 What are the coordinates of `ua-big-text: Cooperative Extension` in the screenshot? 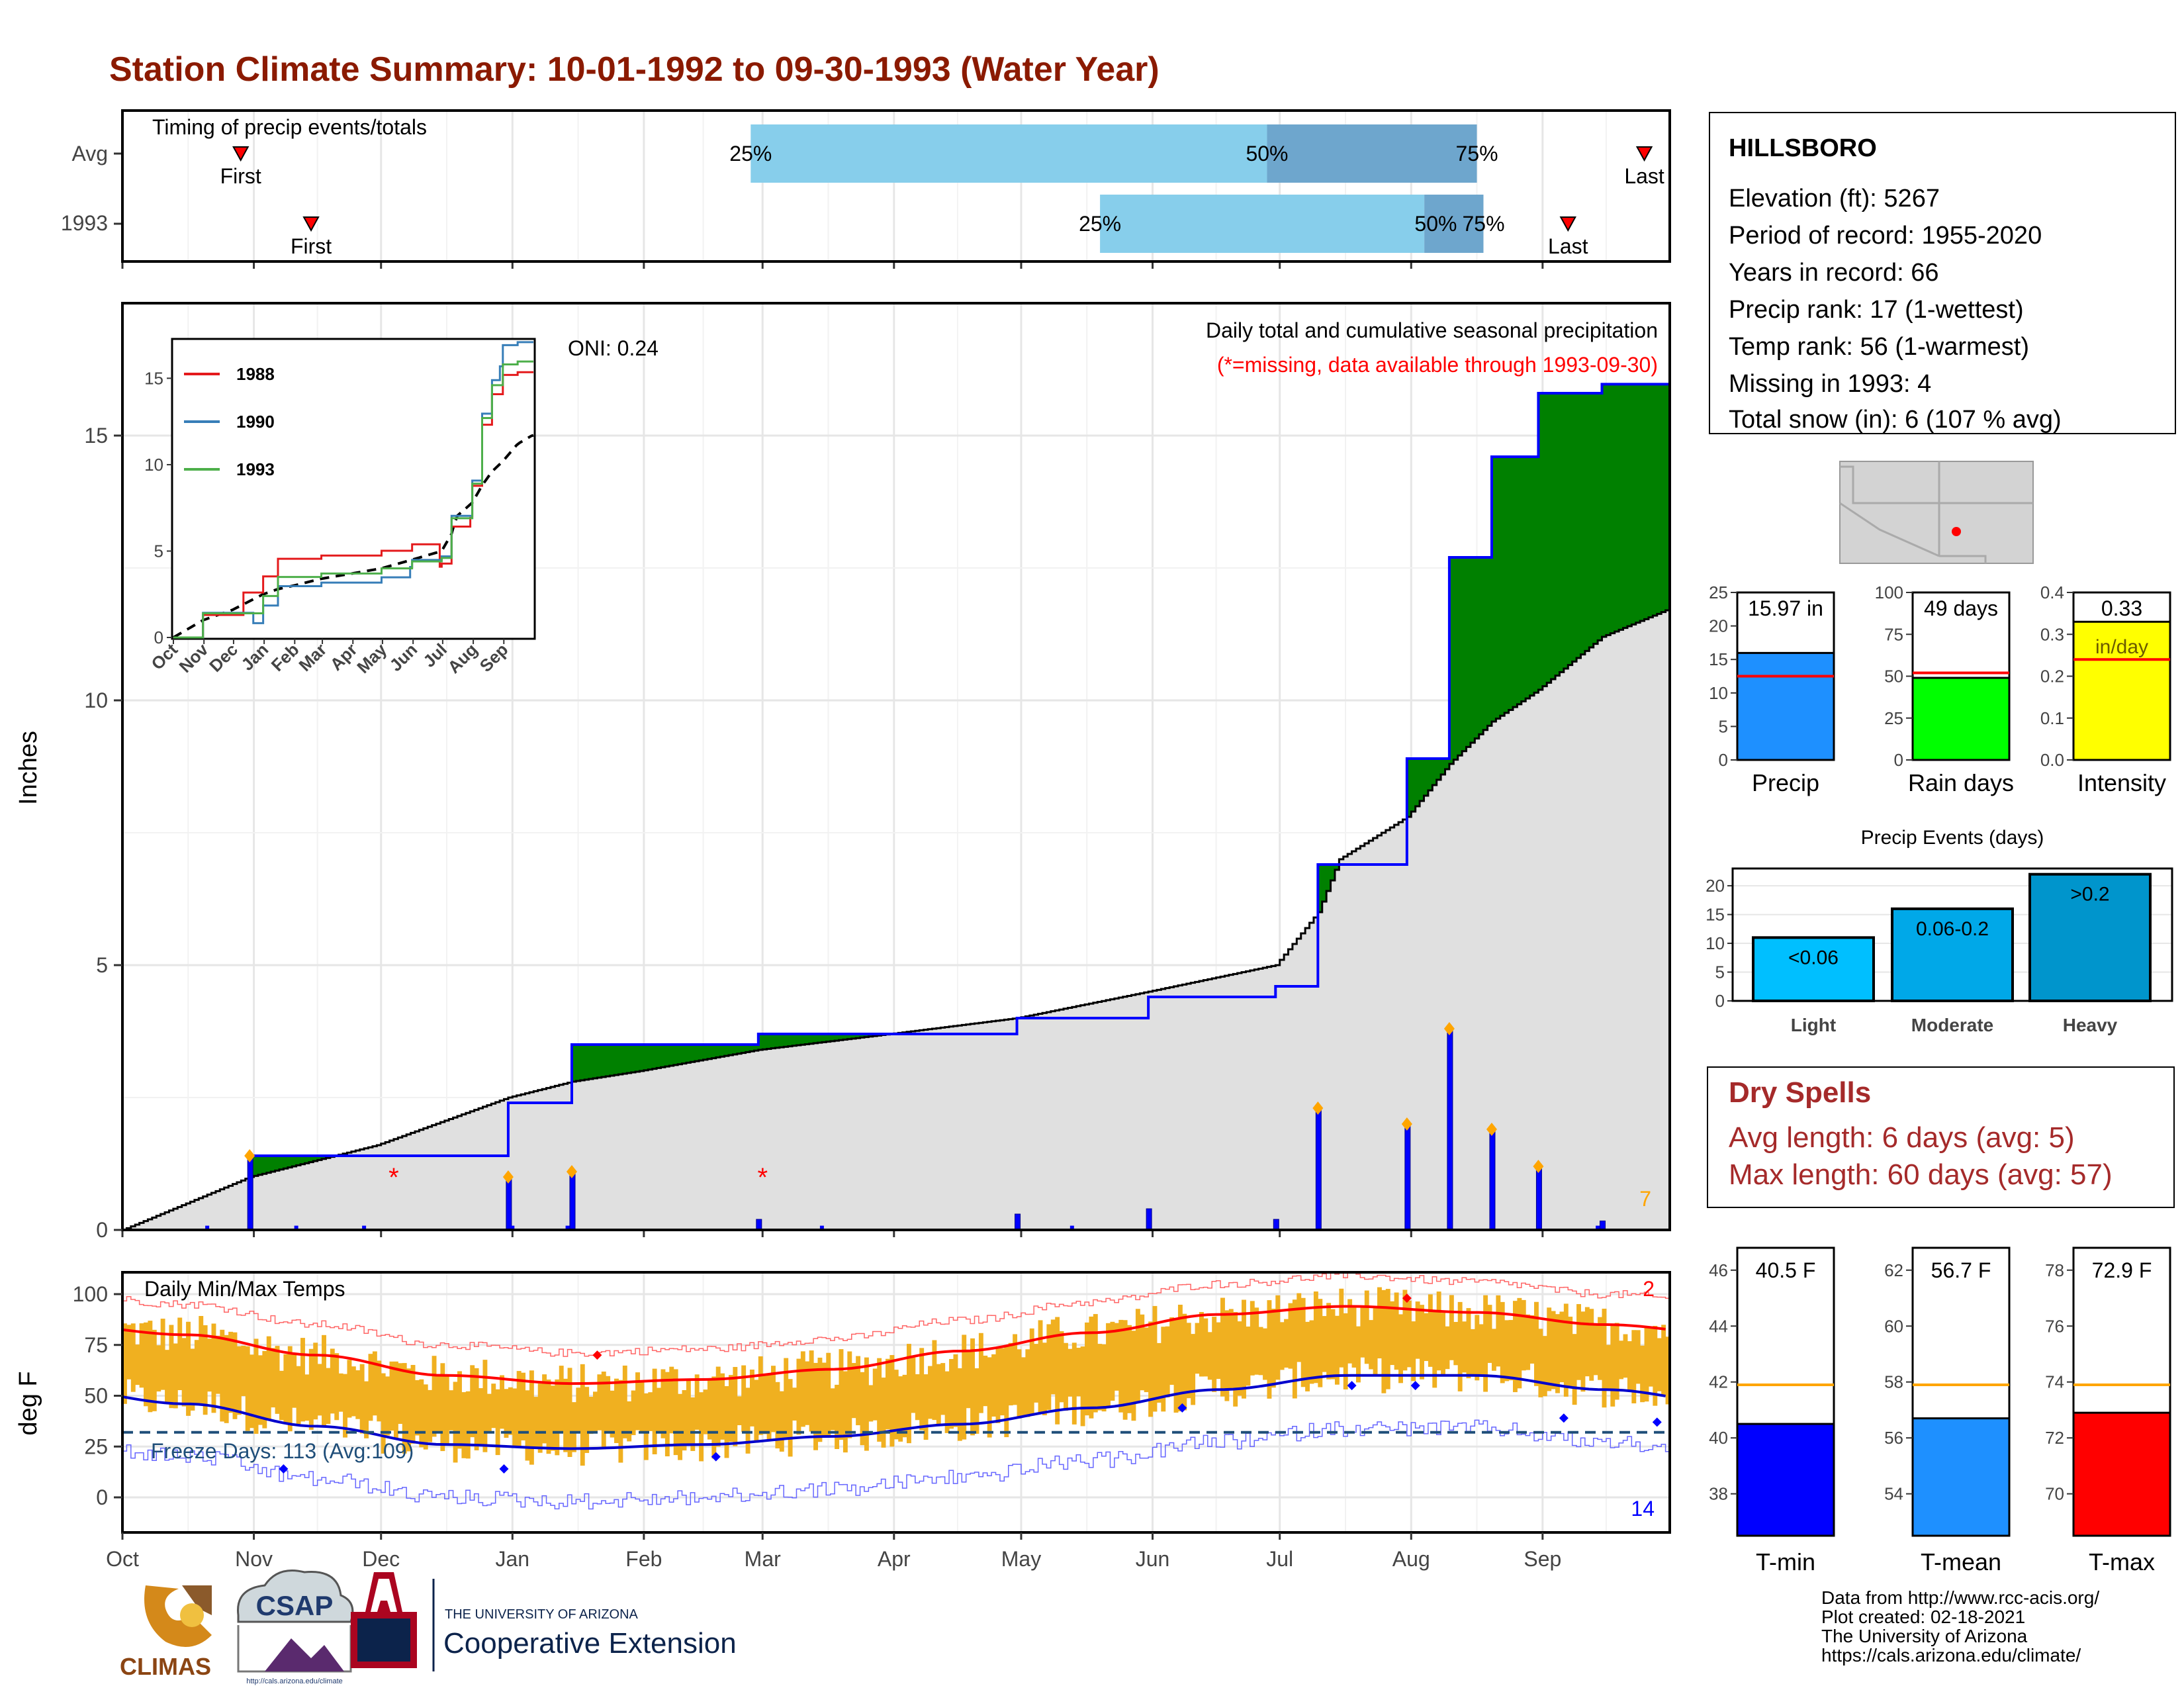 It's located at (590, 1643).